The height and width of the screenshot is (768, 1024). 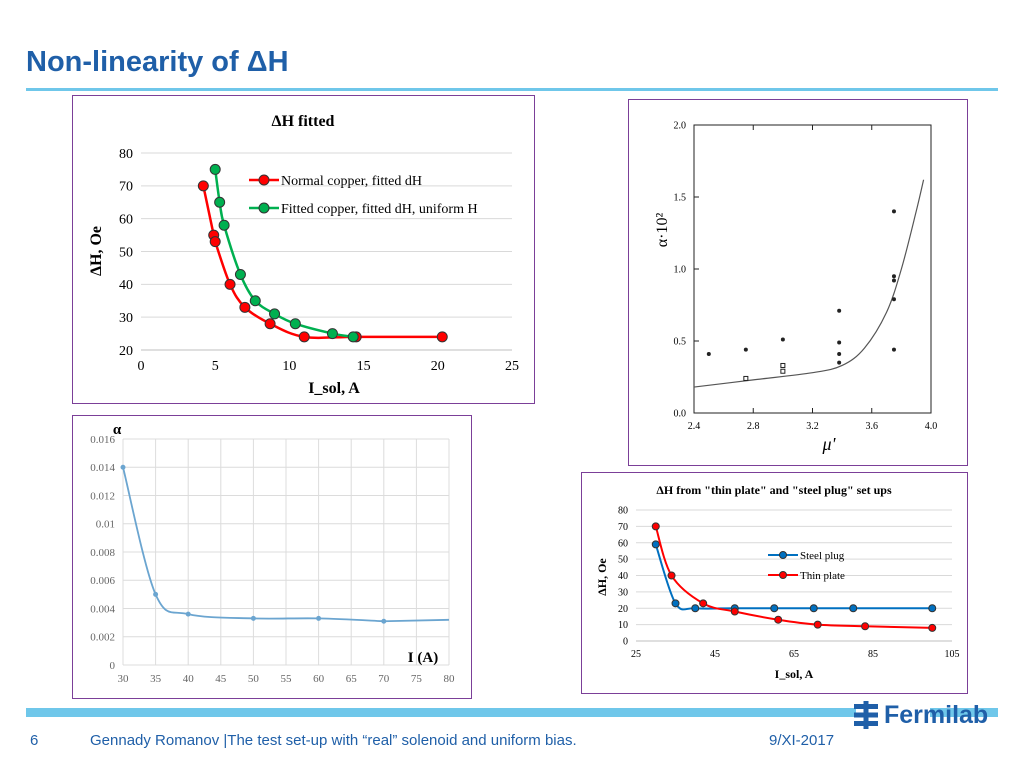 What do you see at coordinates (156, 679) in the screenshot?
I see `alpha-current-xtick-label: 35` at bounding box center [156, 679].